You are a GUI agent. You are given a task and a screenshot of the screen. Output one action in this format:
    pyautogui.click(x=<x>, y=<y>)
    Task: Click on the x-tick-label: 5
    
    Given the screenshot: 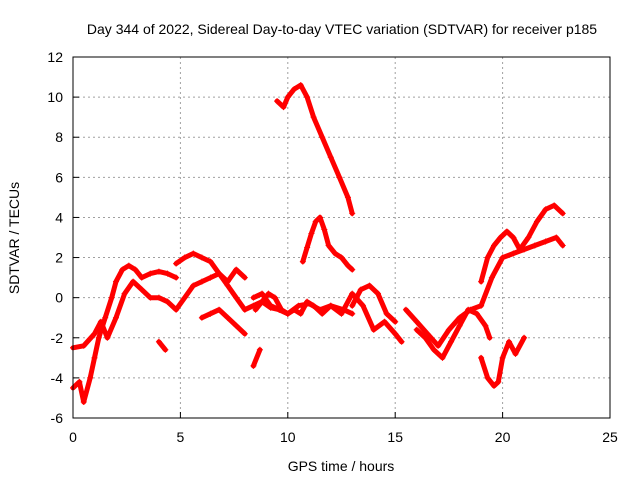 What is the action you would take?
    pyautogui.click(x=181, y=437)
    